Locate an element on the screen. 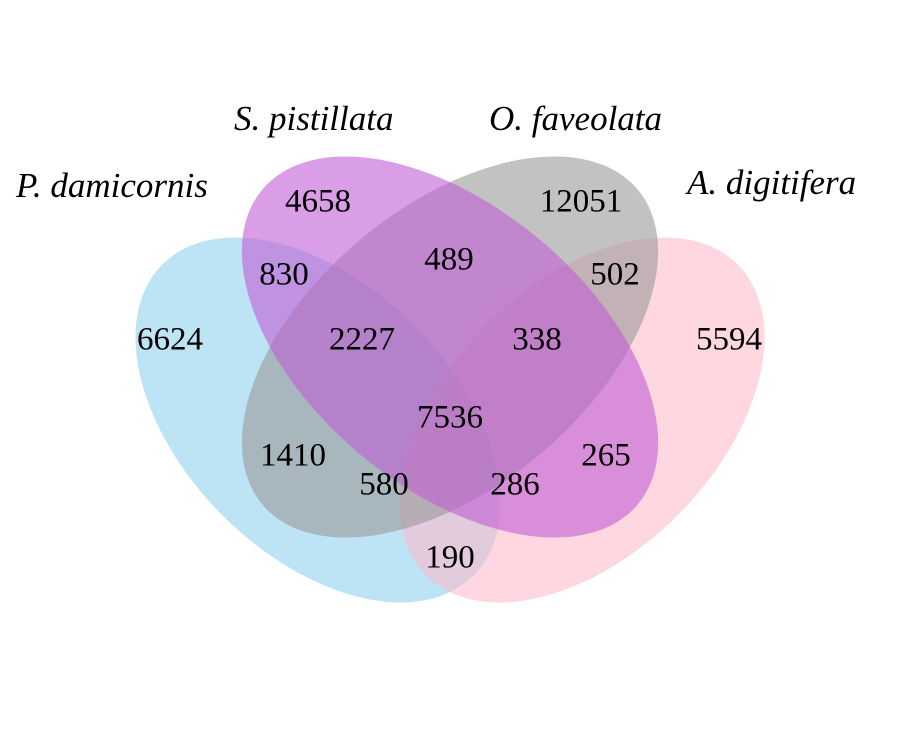 The height and width of the screenshot is (755, 900). count-pd-of: 1410 is located at coordinates (293, 456).